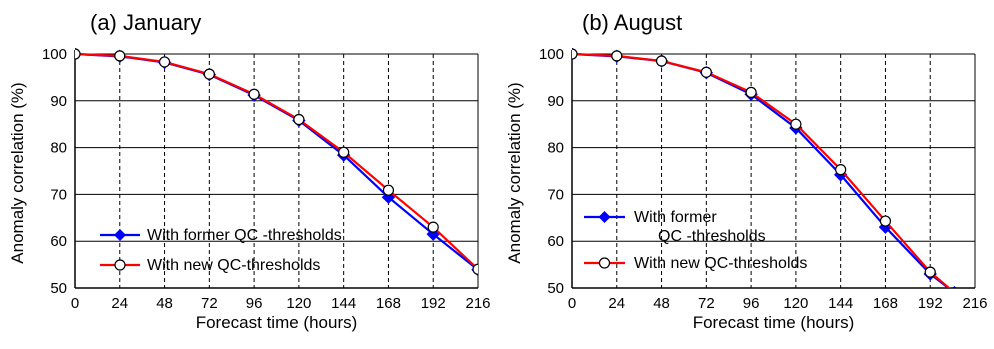 The height and width of the screenshot is (349, 994). What do you see at coordinates (675, 217) in the screenshot?
I see `legend-label-line: With former` at bounding box center [675, 217].